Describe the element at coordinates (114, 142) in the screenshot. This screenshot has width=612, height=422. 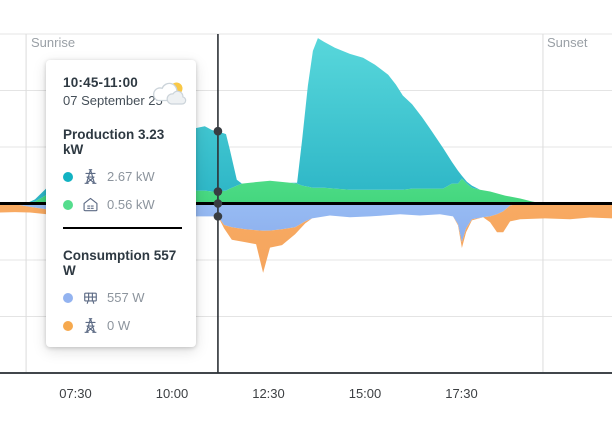
I see `production-heading: Production 3.23 kW` at that location.